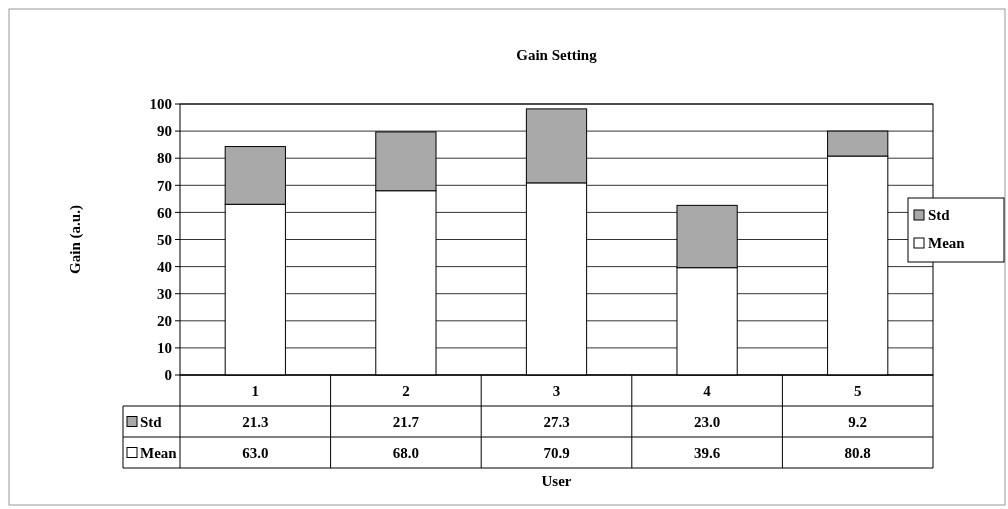 Image resolution: width=1008 pixels, height=509 pixels. What do you see at coordinates (947, 243) in the screenshot?
I see `legend-label: Mean` at bounding box center [947, 243].